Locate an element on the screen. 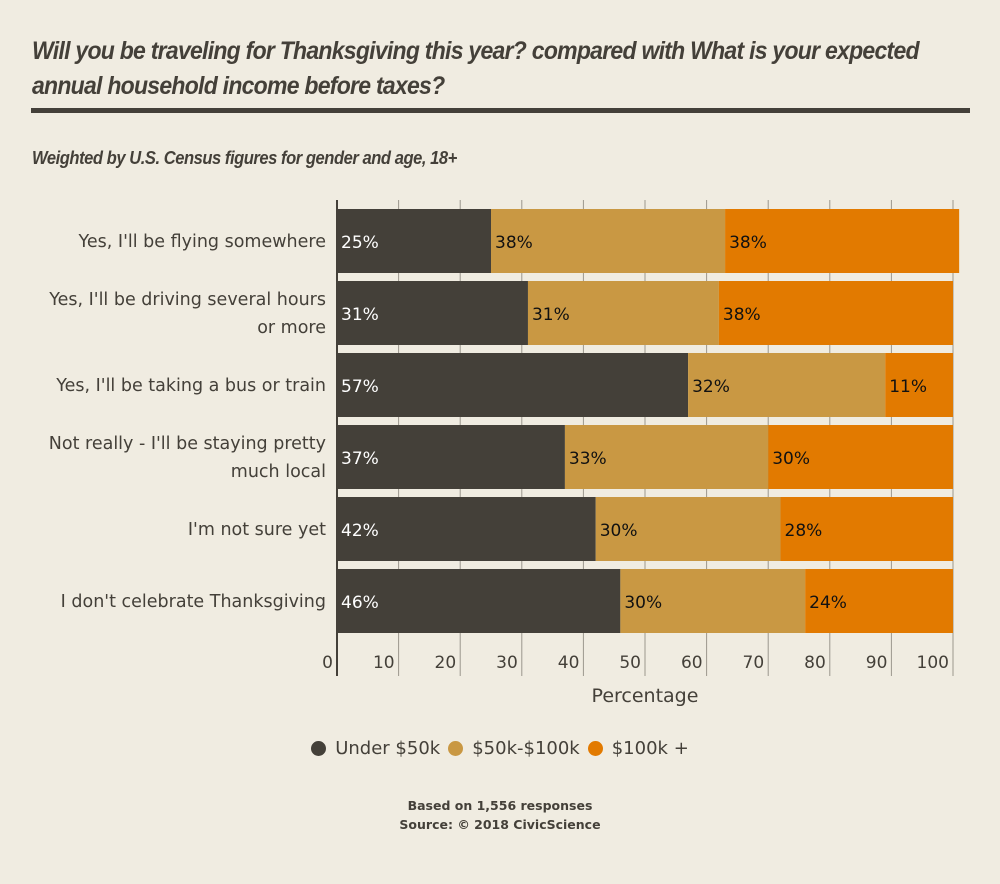 This screenshot has height=884, width=1000. source-note: Source: © 2018 CivicScience is located at coordinates (500, 824).